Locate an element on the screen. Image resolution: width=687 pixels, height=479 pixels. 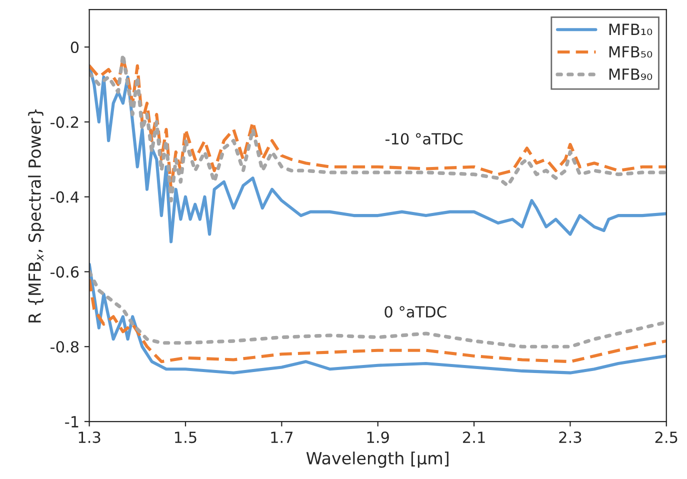
y-tick-label: -0.8 is located at coordinates (64, 347).